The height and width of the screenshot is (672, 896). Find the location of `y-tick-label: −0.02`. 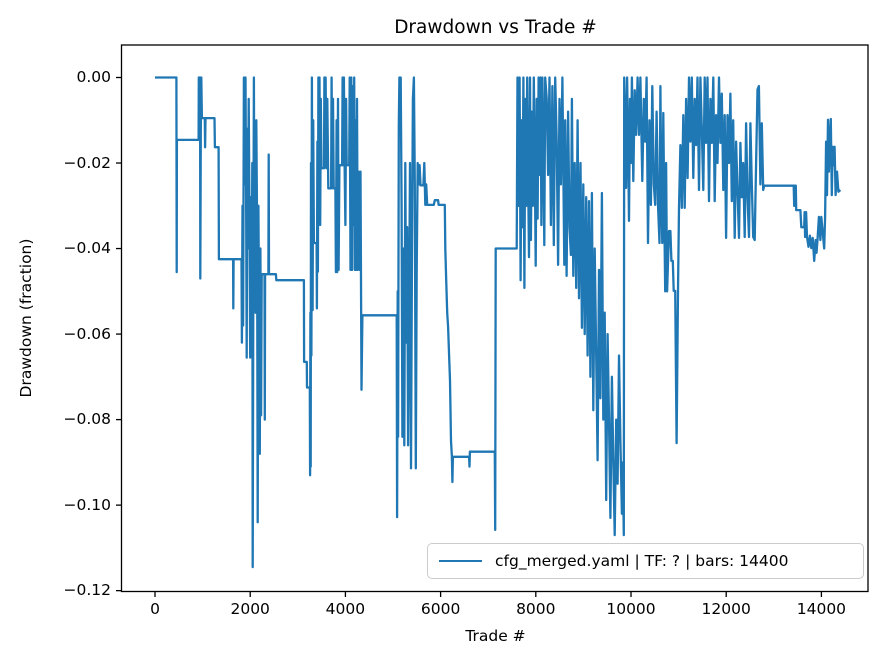

y-tick-label: −0.02 is located at coordinates (87, 162).